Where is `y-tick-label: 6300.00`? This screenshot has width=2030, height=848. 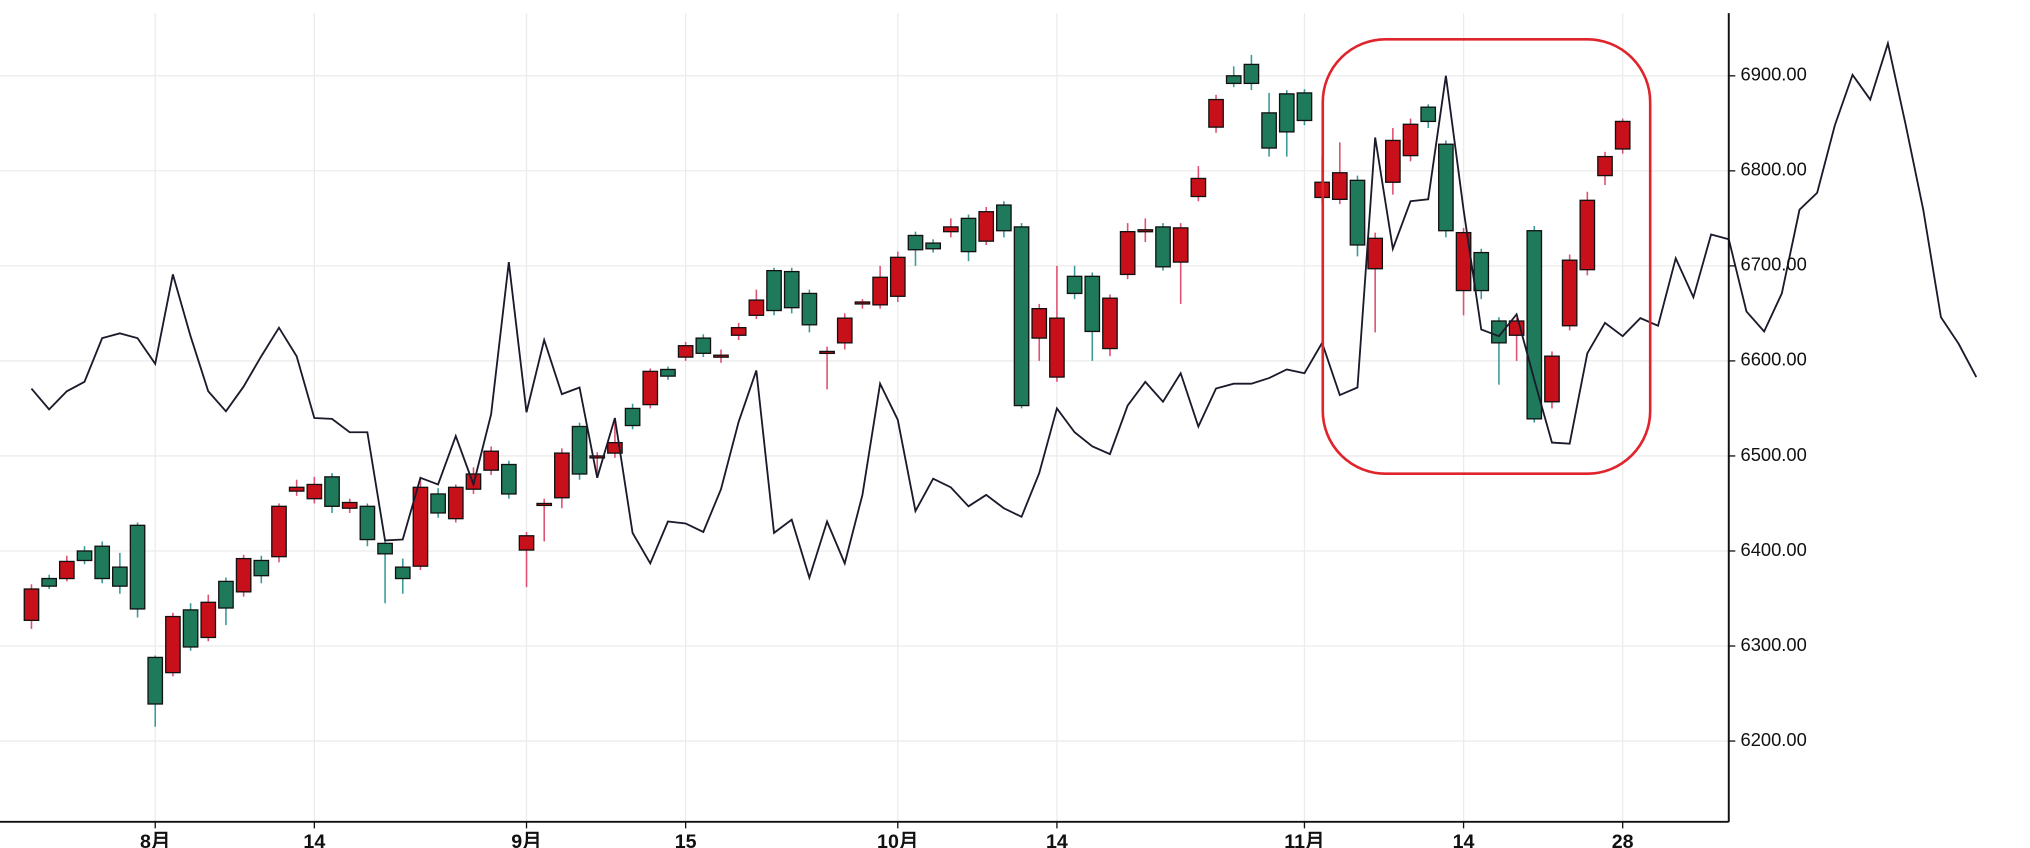
y-tick-label: 6300.00 is located at coordinates (1774, 644).